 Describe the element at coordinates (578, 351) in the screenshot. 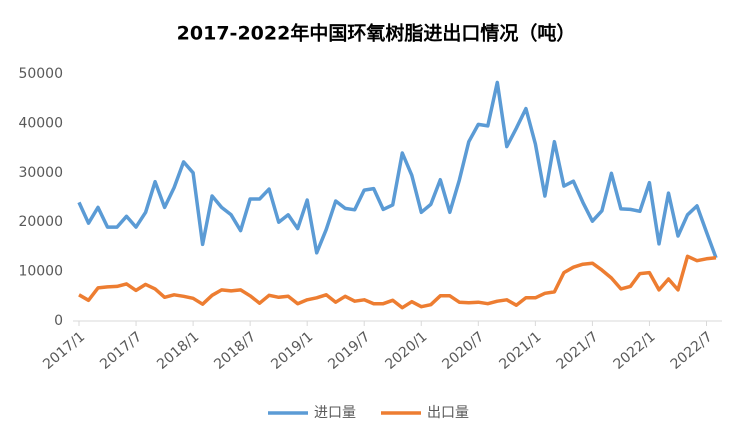

I see `x-tick-label: 2021/7` at that location.